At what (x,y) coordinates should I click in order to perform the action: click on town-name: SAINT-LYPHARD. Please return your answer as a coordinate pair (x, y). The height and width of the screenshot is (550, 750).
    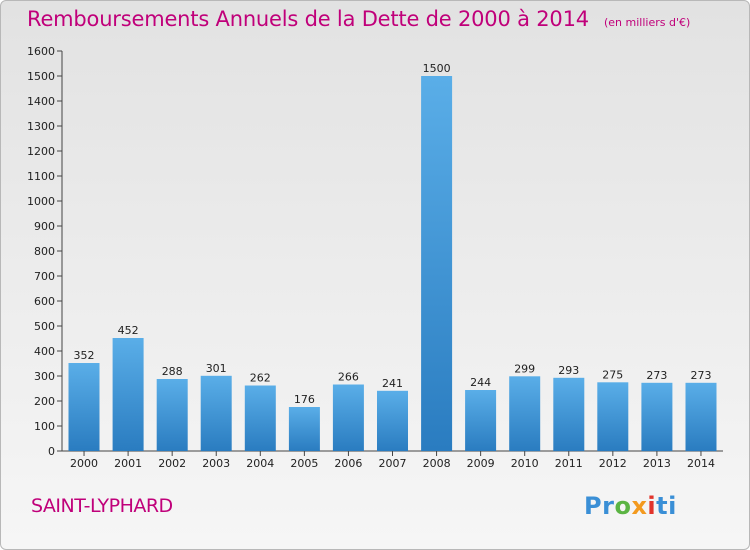
    Looking at the image, I should click on (102, 506).